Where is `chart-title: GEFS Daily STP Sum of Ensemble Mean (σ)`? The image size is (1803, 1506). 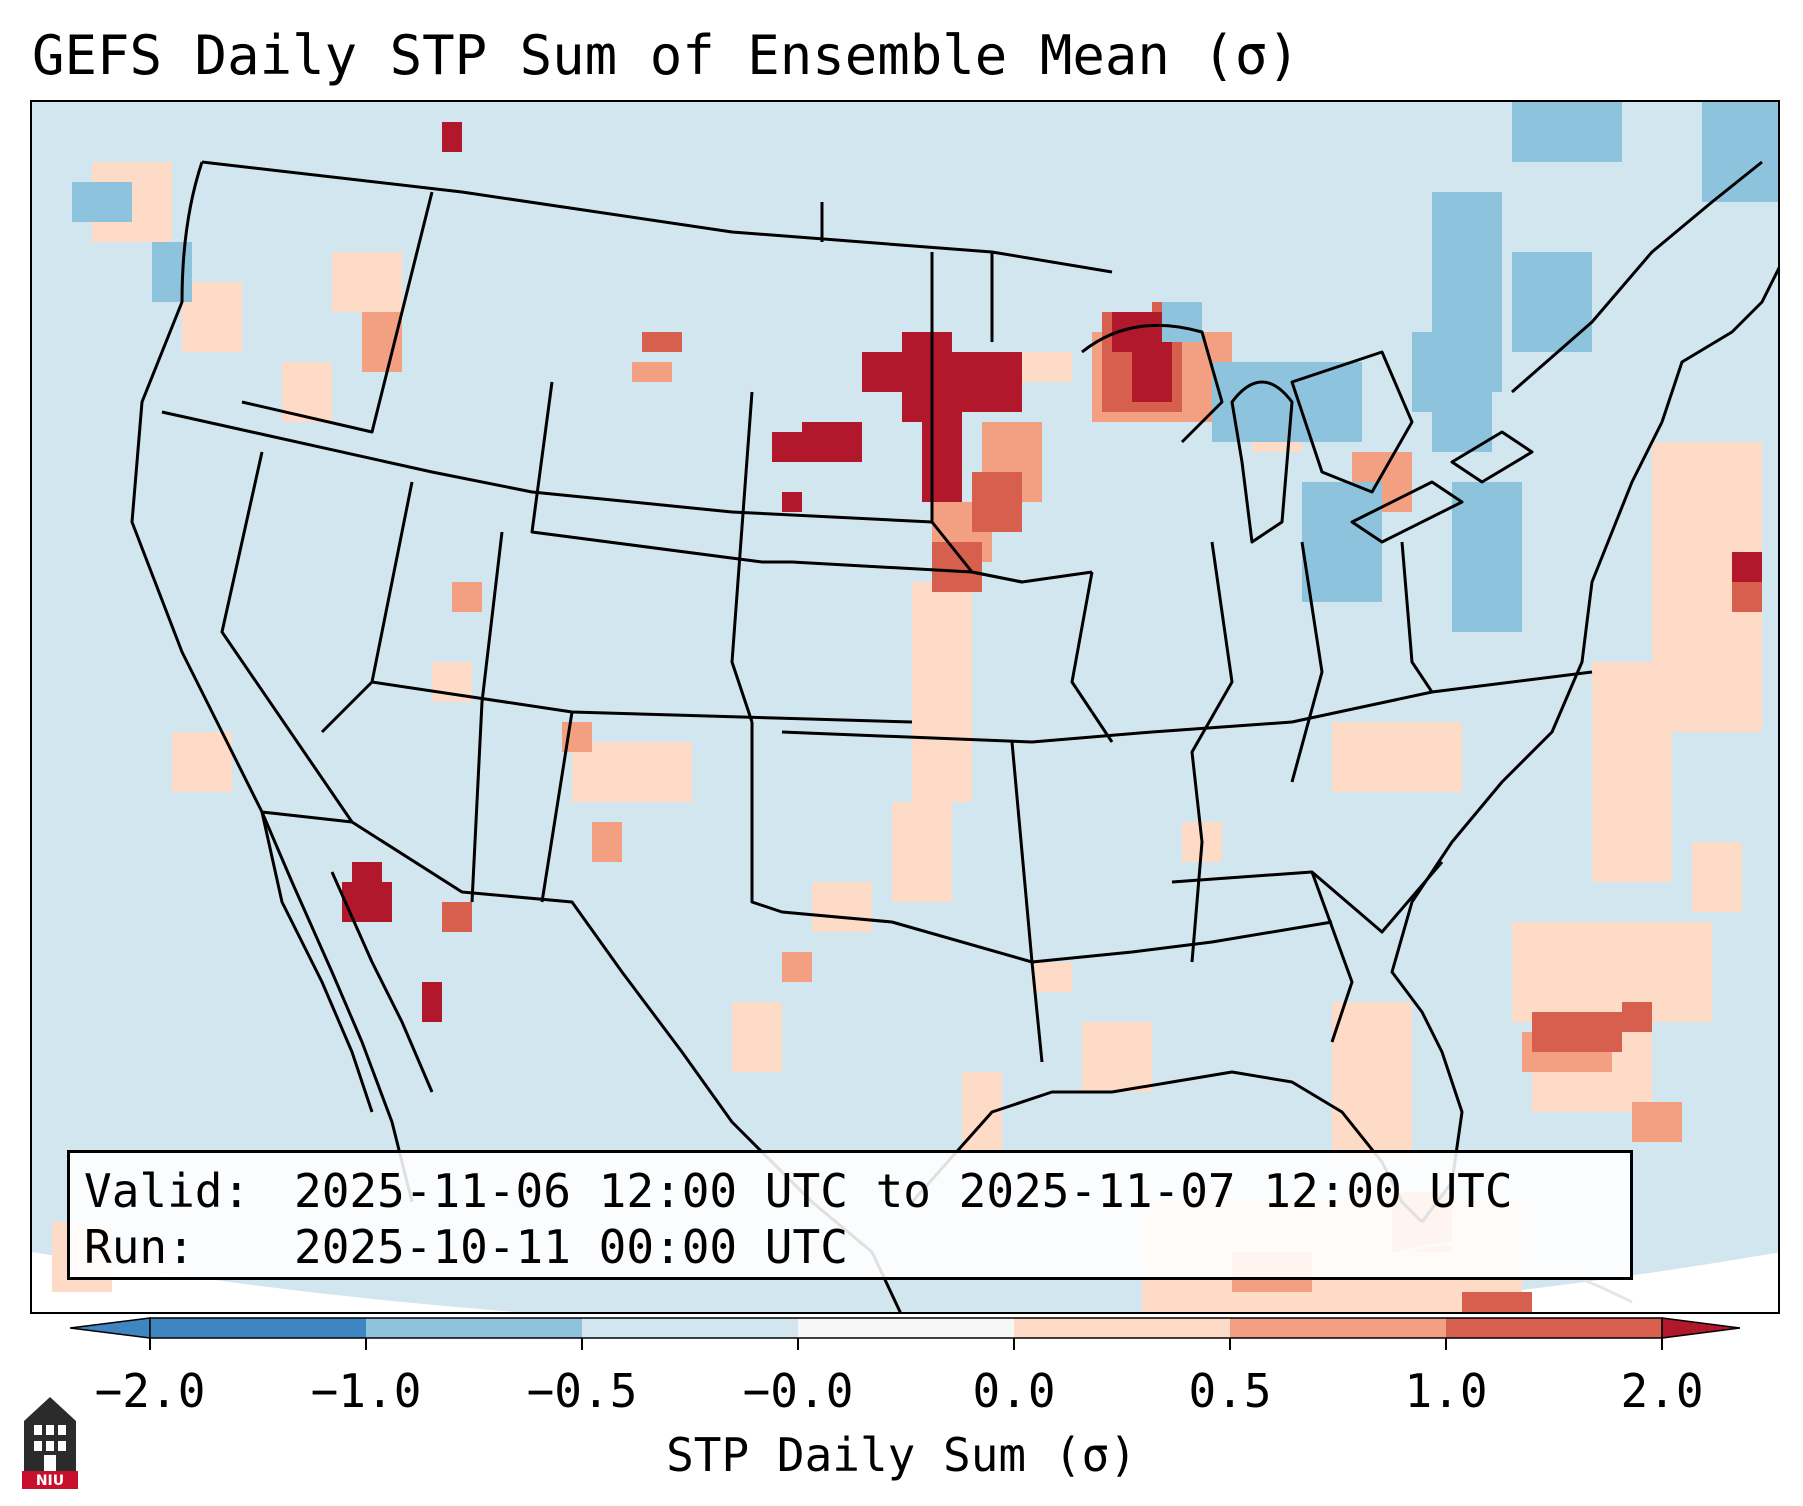
chart-title: GEFS Daily STP Sum of Ensemble Mean (σ) is located at coordinates (666, 55).